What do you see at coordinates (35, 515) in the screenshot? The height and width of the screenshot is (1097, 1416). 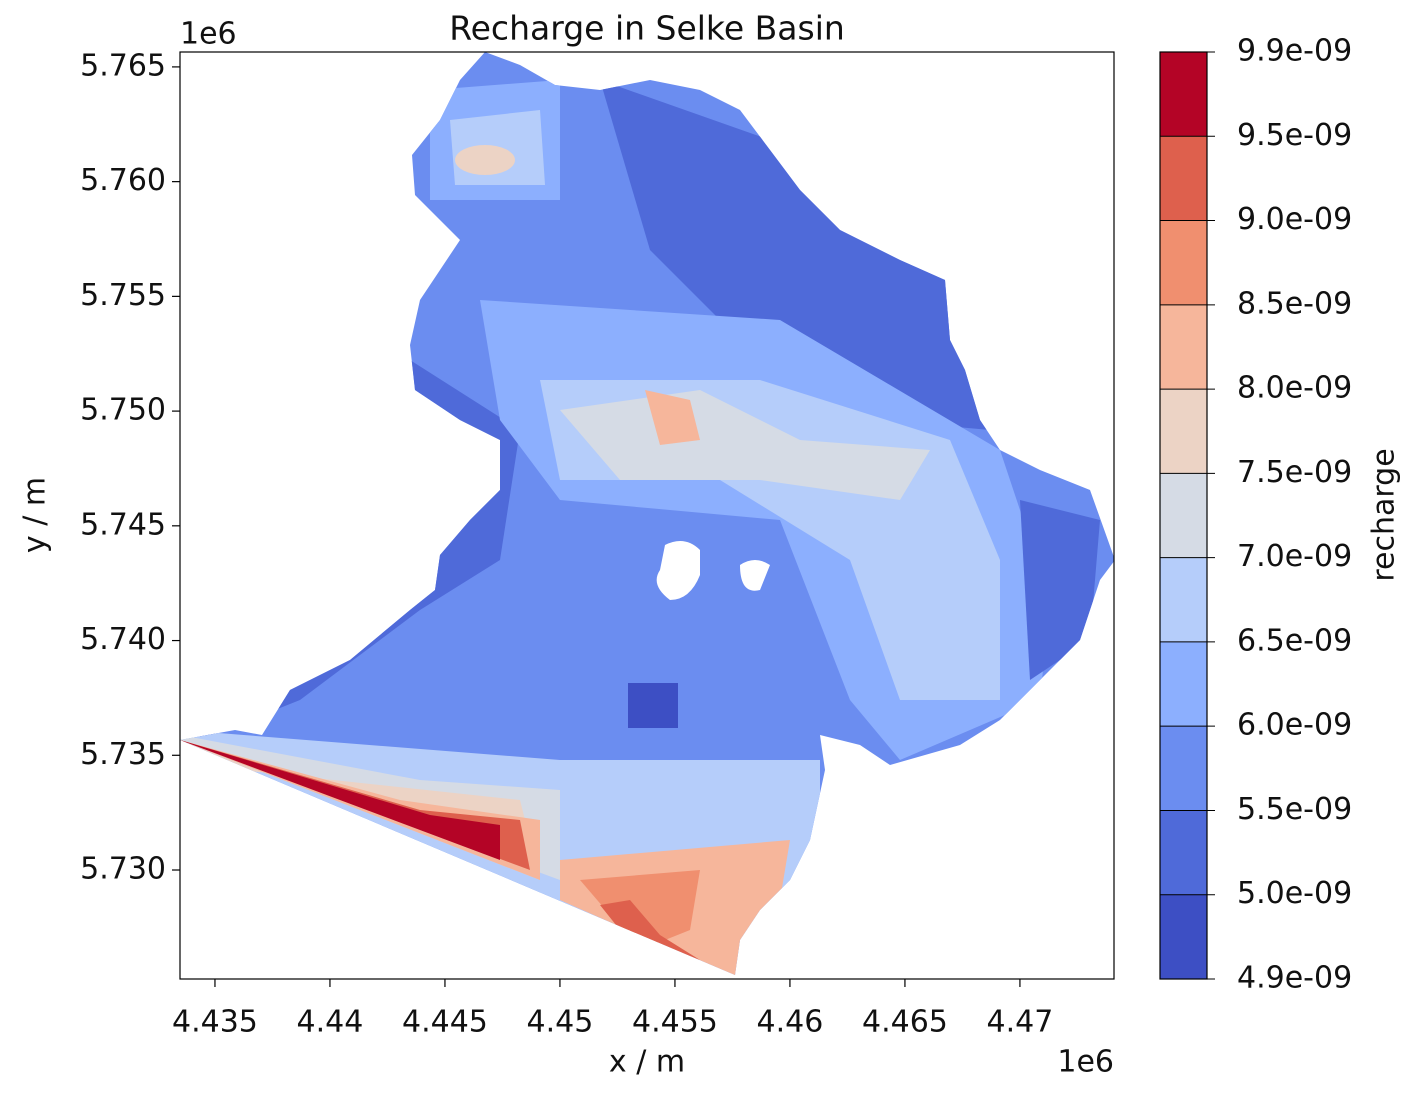 I see `y-axis-label: y / m` at bounding box center [35, 515].